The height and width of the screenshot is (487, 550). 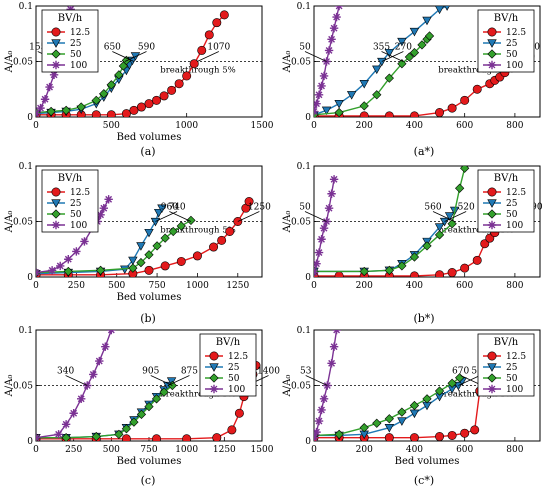 What do you see at coordinates (156, 286) in the screenshot?
I see `x-tick-label: 750` at bounding box center [156, 286].